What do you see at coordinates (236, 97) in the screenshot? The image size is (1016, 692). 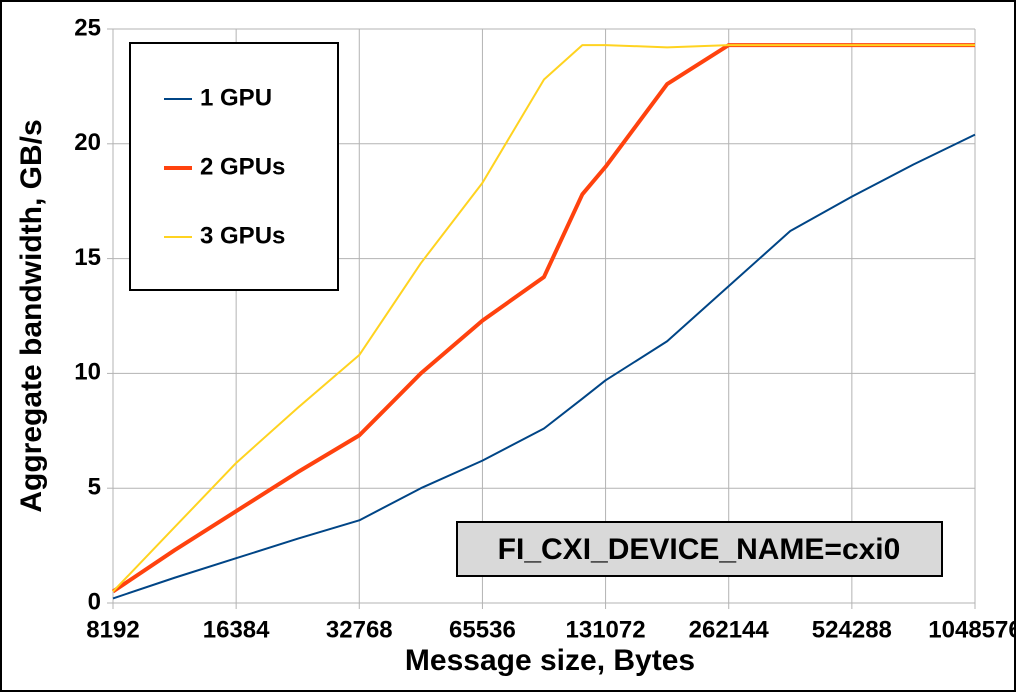 I see `legend-label: 1 GPU` at bounding box center [236, 97].